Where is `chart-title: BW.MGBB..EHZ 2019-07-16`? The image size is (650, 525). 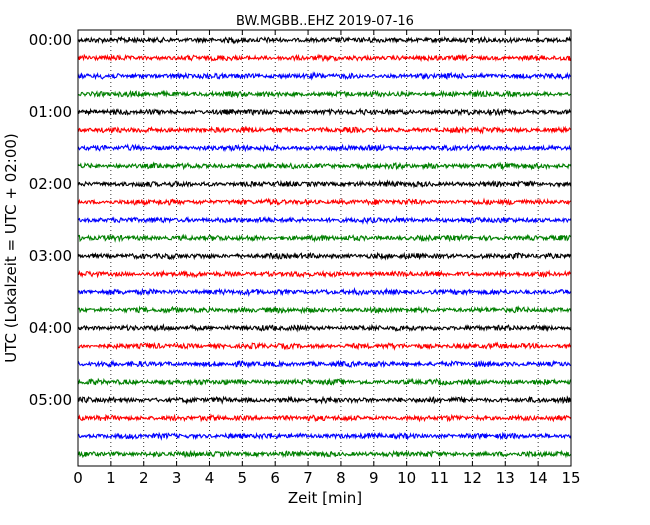 chart-title: BW.MGBB..EHZ 2019-07-16 is located at coordinates (325, 21).